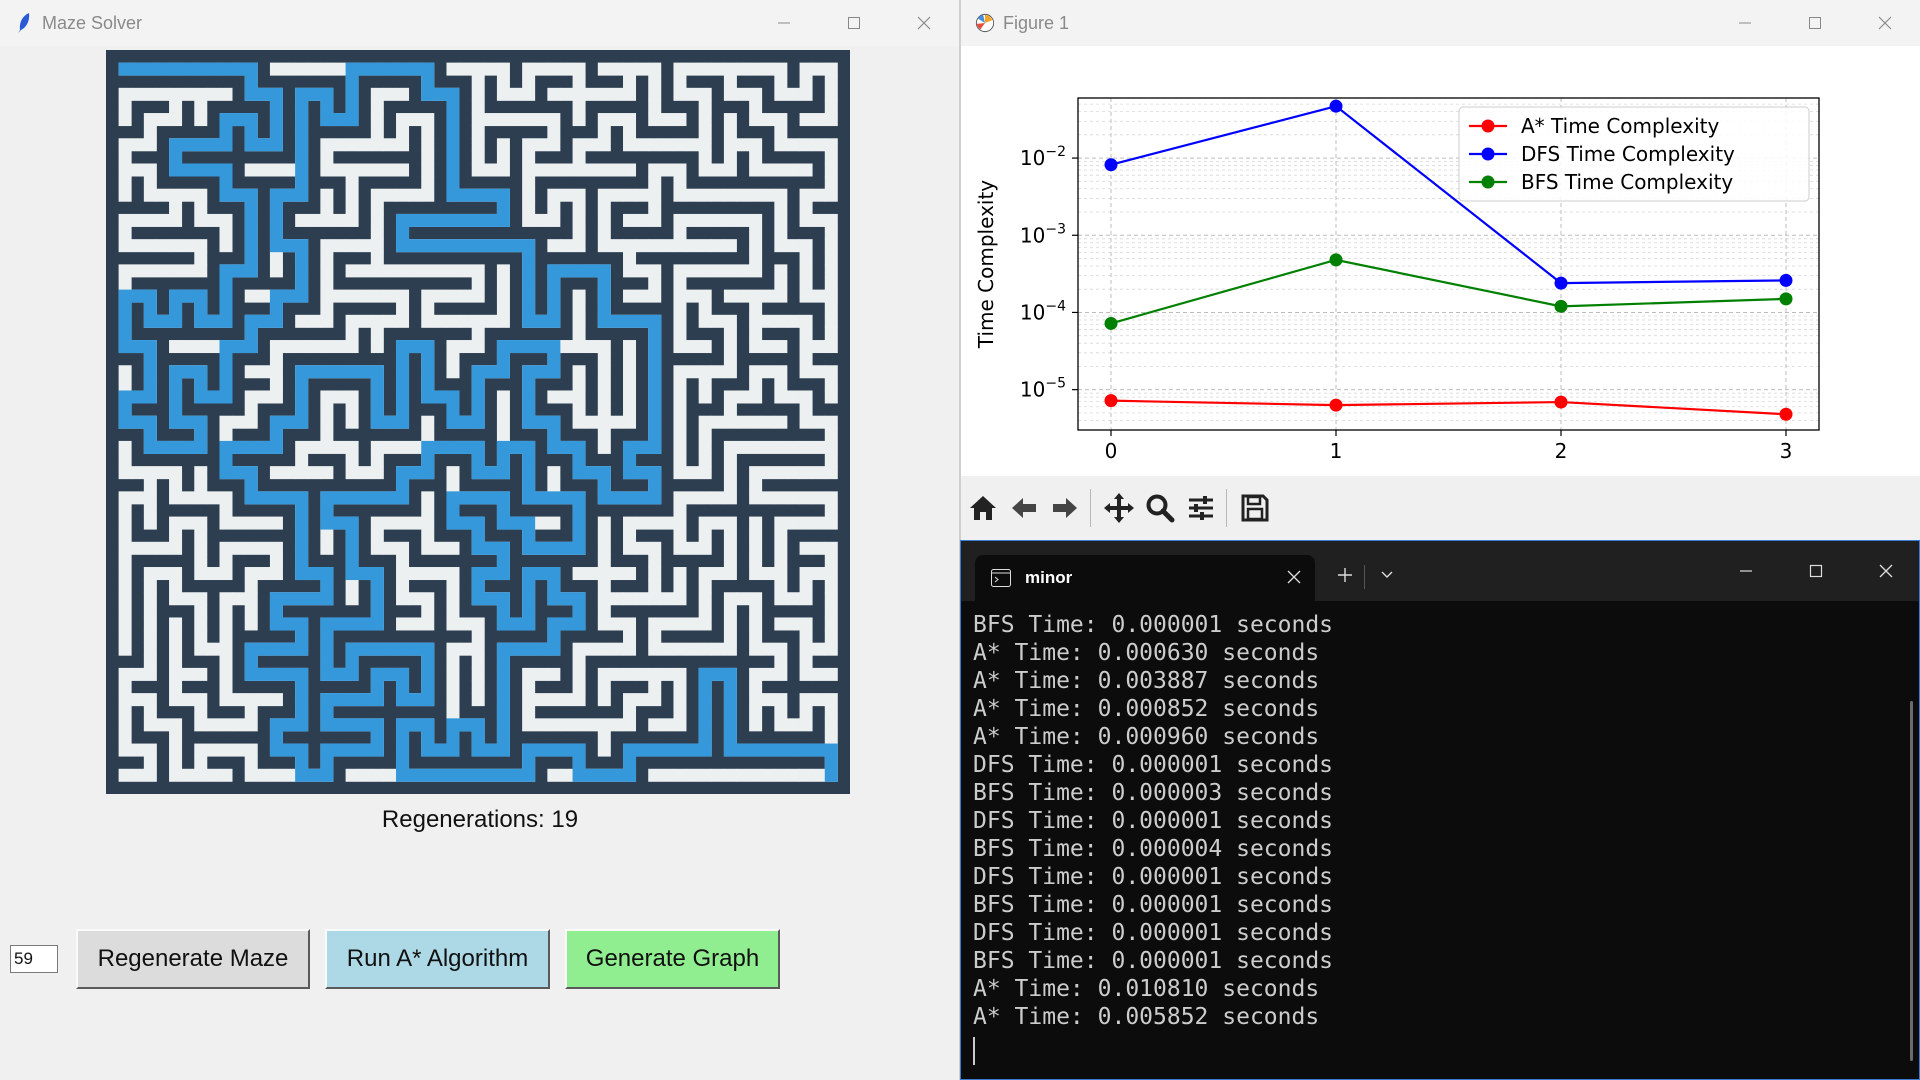 This screenshot has height=1080, width=1920. What do you see at coordinates (1145, 578) in the screenshot?
I see `terminal-tab: minor` at bounding box center [1145, 578].